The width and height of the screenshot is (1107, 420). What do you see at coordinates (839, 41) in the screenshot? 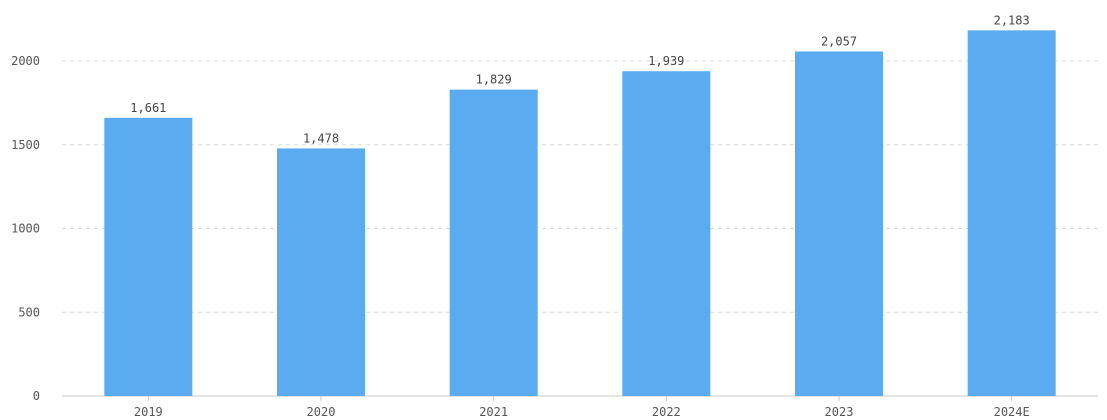
I see `data-label: 2,057` at bounding box center [839, 41].